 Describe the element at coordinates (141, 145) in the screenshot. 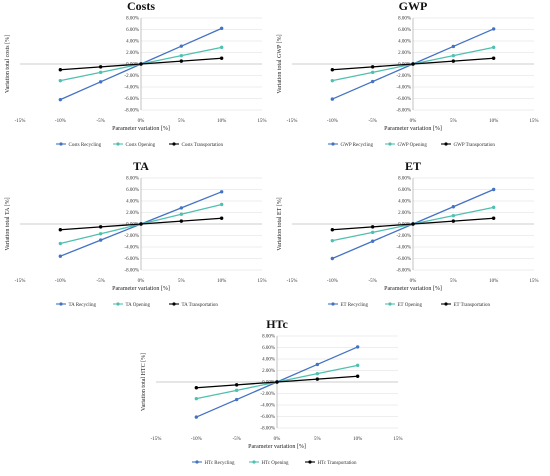

I see `legend-label-opening: Costs Opening` at that location.